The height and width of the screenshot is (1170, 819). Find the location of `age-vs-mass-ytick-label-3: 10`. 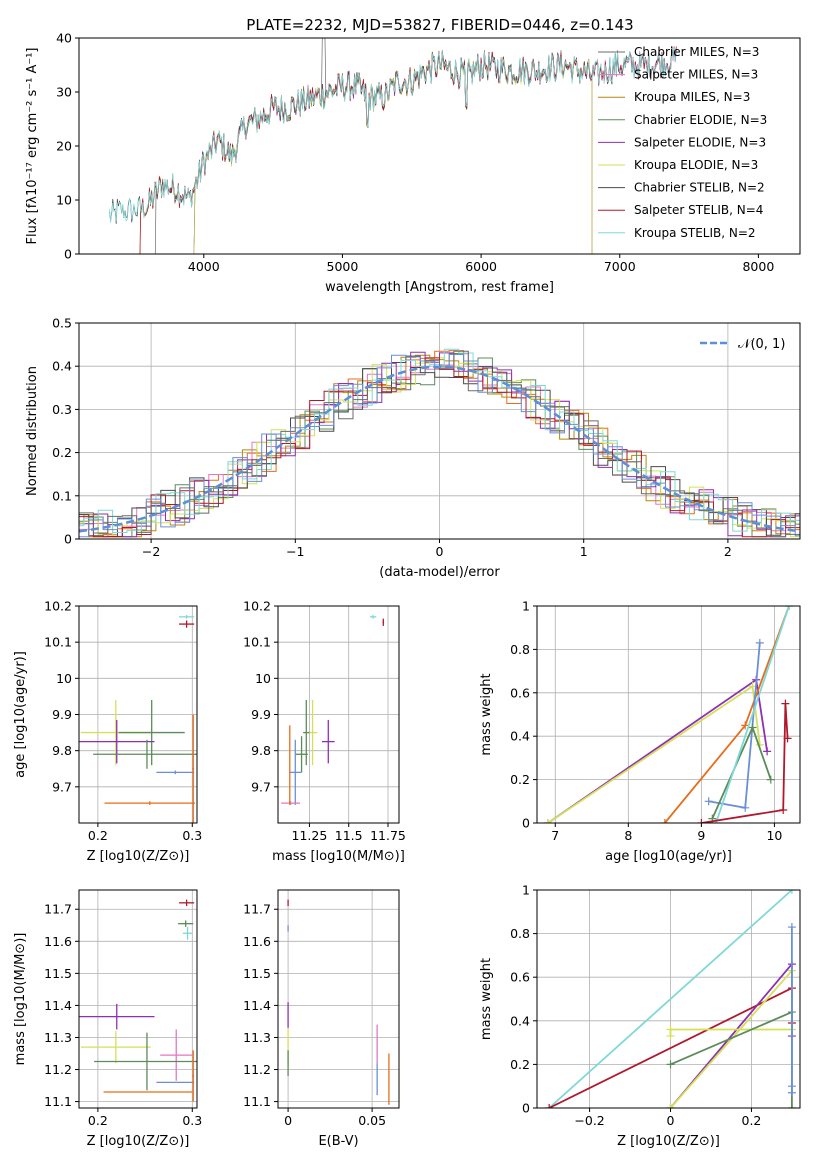

age-vs-mass-ytick-label-3: 10 is located at coordinates (263, 678).